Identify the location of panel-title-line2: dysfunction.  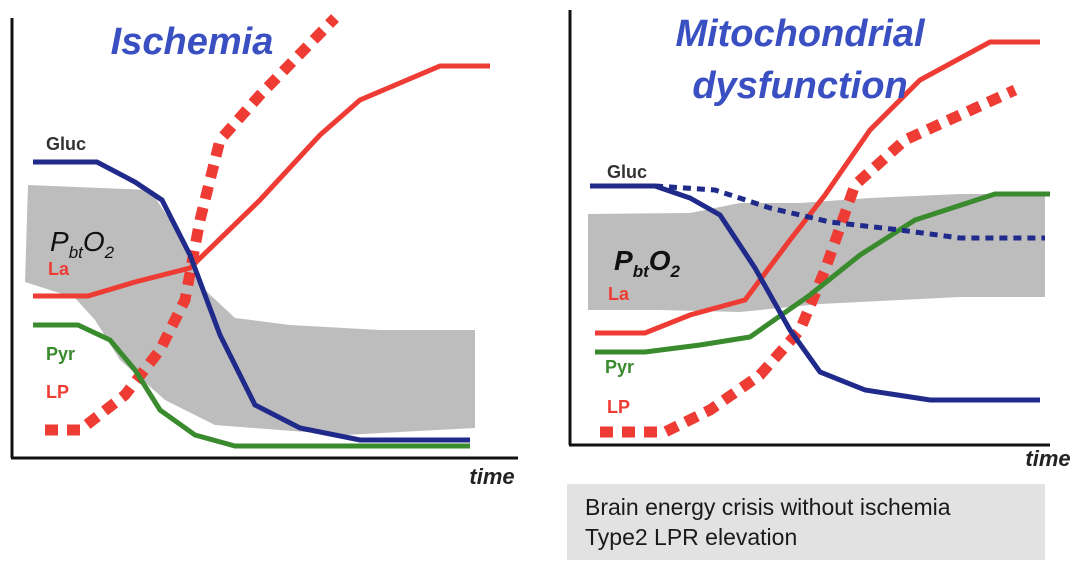
(799, 86).